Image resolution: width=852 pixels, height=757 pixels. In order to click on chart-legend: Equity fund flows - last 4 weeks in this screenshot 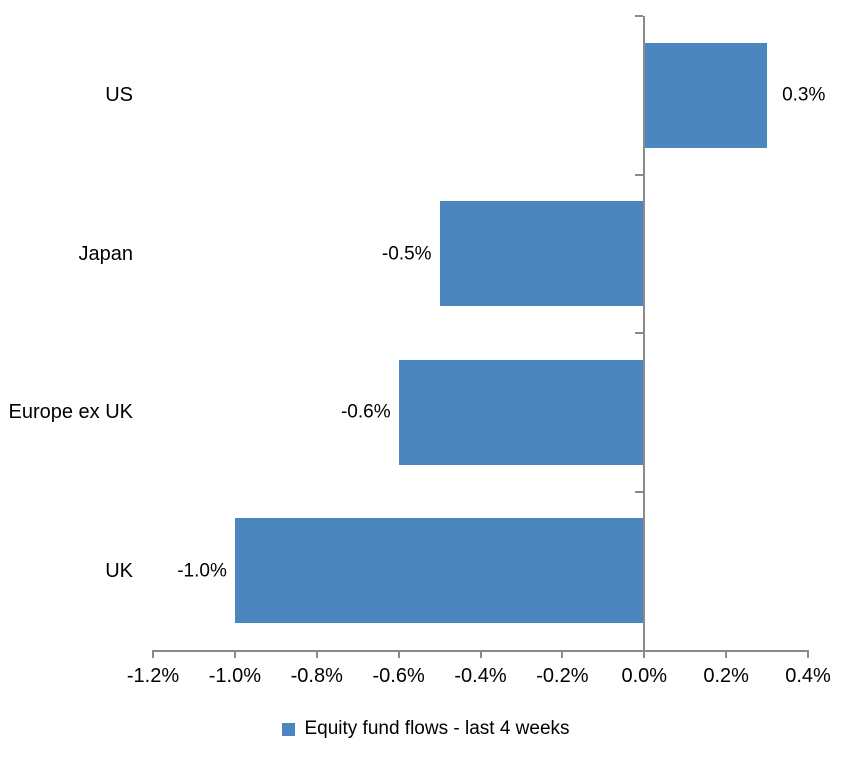, I will do `click(426, 729)`.